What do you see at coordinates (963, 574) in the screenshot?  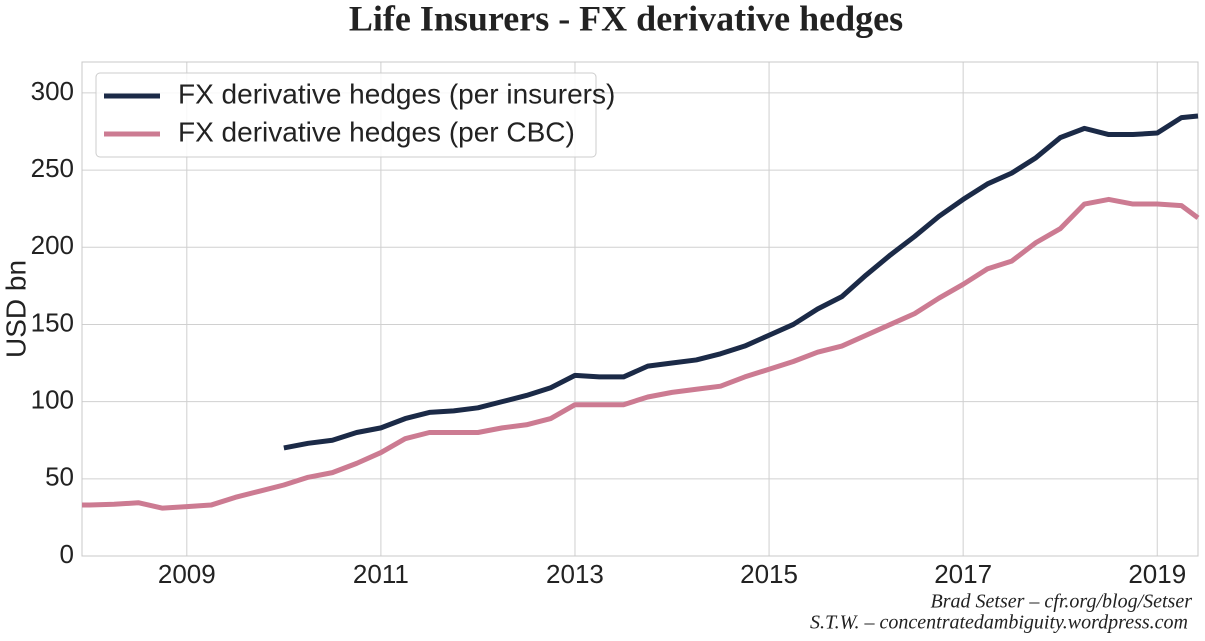 I see `x-tick-label: 2017` at bounding box center [963, 574].